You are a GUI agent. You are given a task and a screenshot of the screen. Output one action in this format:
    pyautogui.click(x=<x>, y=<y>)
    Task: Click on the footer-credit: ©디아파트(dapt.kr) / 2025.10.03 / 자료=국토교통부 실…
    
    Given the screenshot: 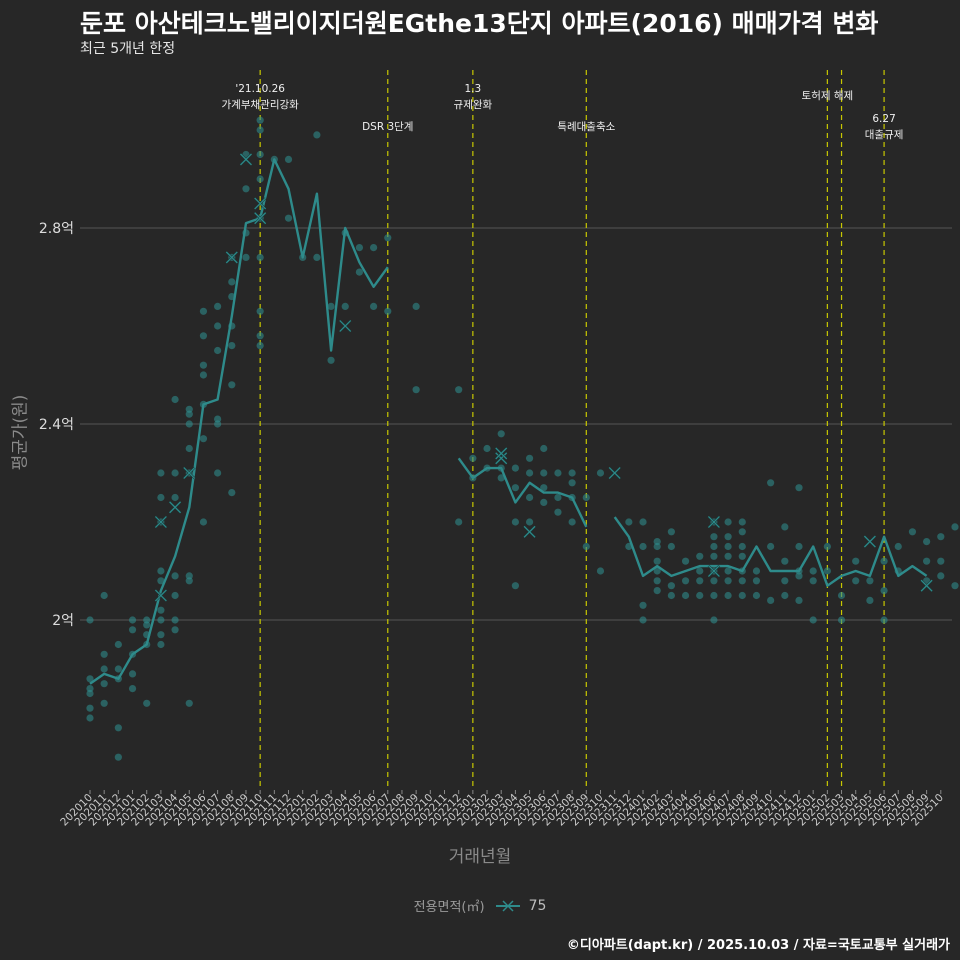 What is the action you would take?
    pyautogui.click(x=758, y=945)
    